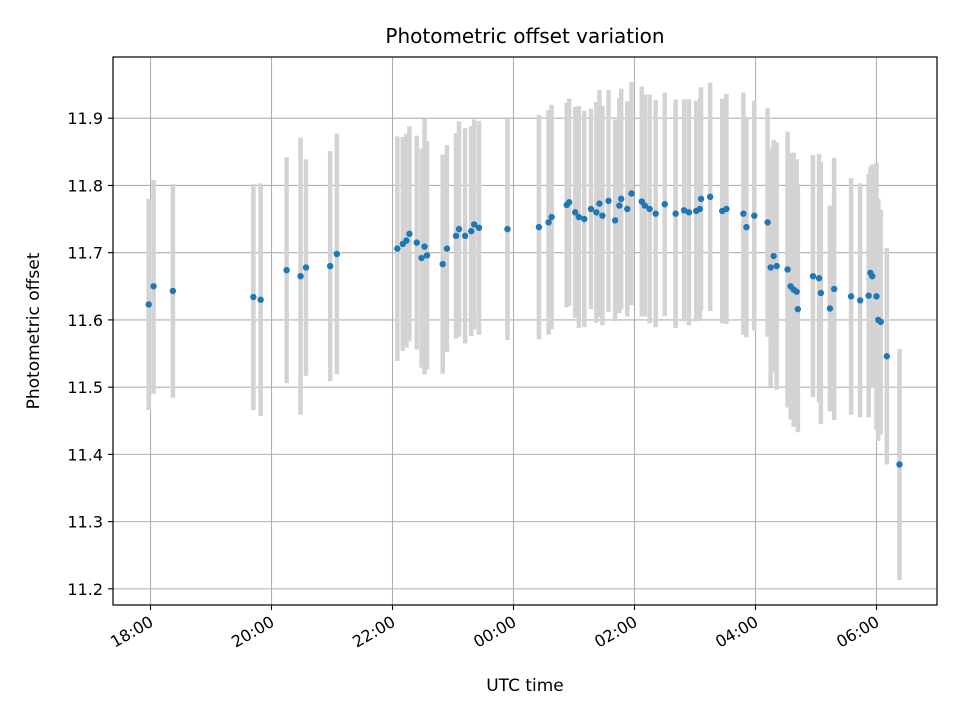 This screenshot has height=720, width=960. What do you see at coordinates (85, 589) in the screenshot?
I see `y-tick-label: 11.2` at bounding box center [85, 589].